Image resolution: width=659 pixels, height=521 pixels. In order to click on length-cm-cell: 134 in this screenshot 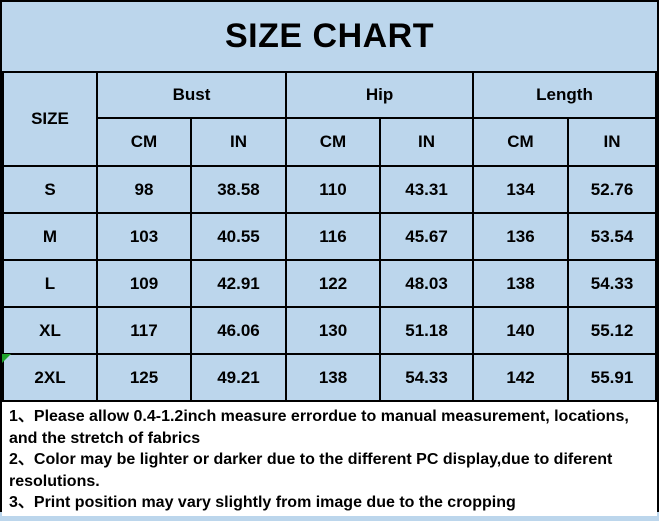, I will do `click(521, 189)`.